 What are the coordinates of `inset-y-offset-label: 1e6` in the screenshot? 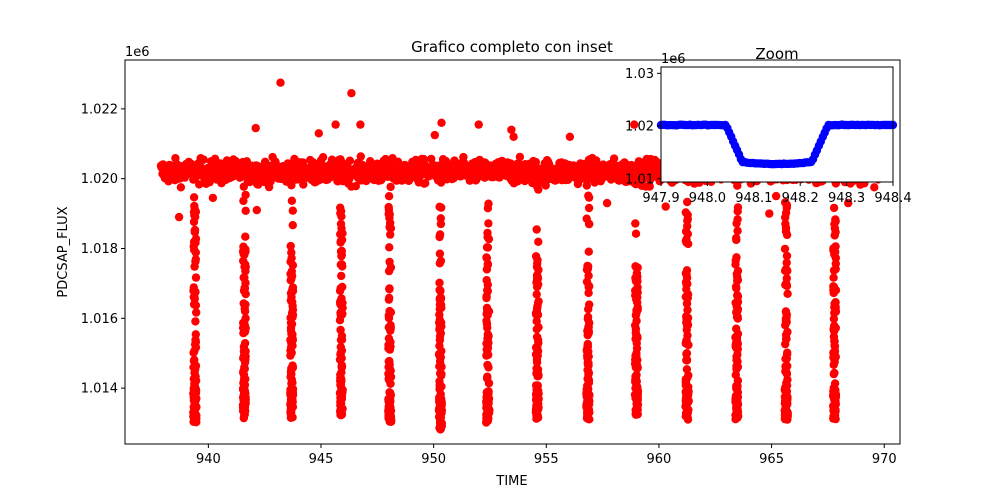 It's located at (673, 59).